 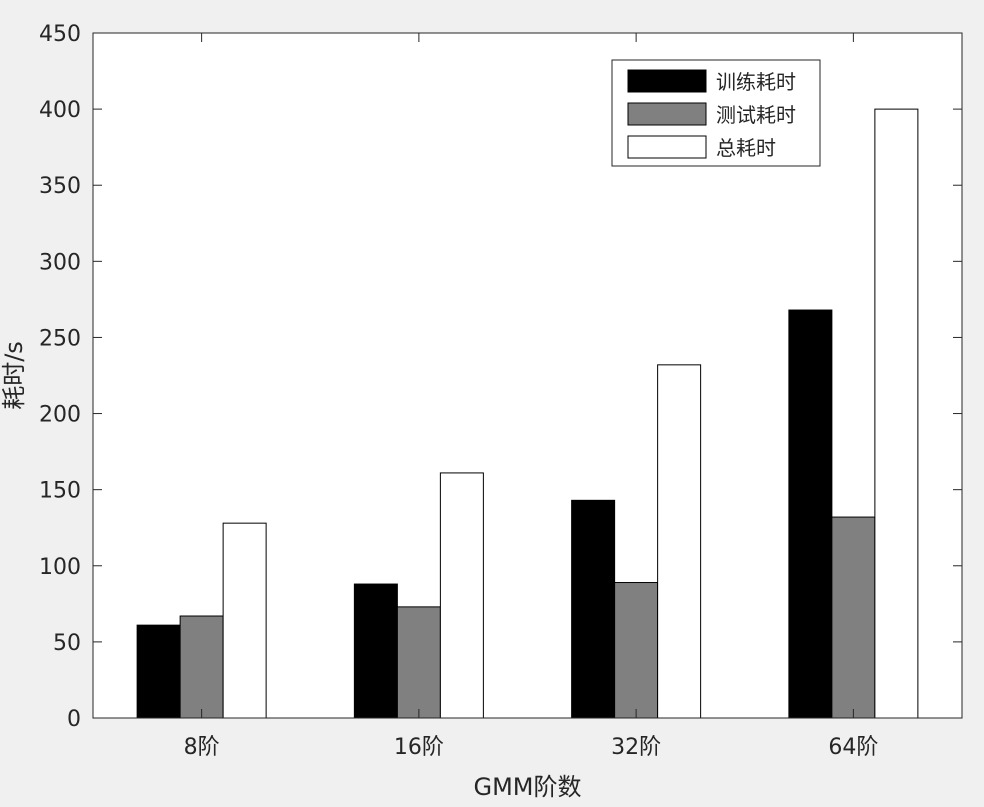 What do you see at coordinates (60, 415) in the screenshot?
I see `y-tick-label: 200` at bounding box center [60, 415].